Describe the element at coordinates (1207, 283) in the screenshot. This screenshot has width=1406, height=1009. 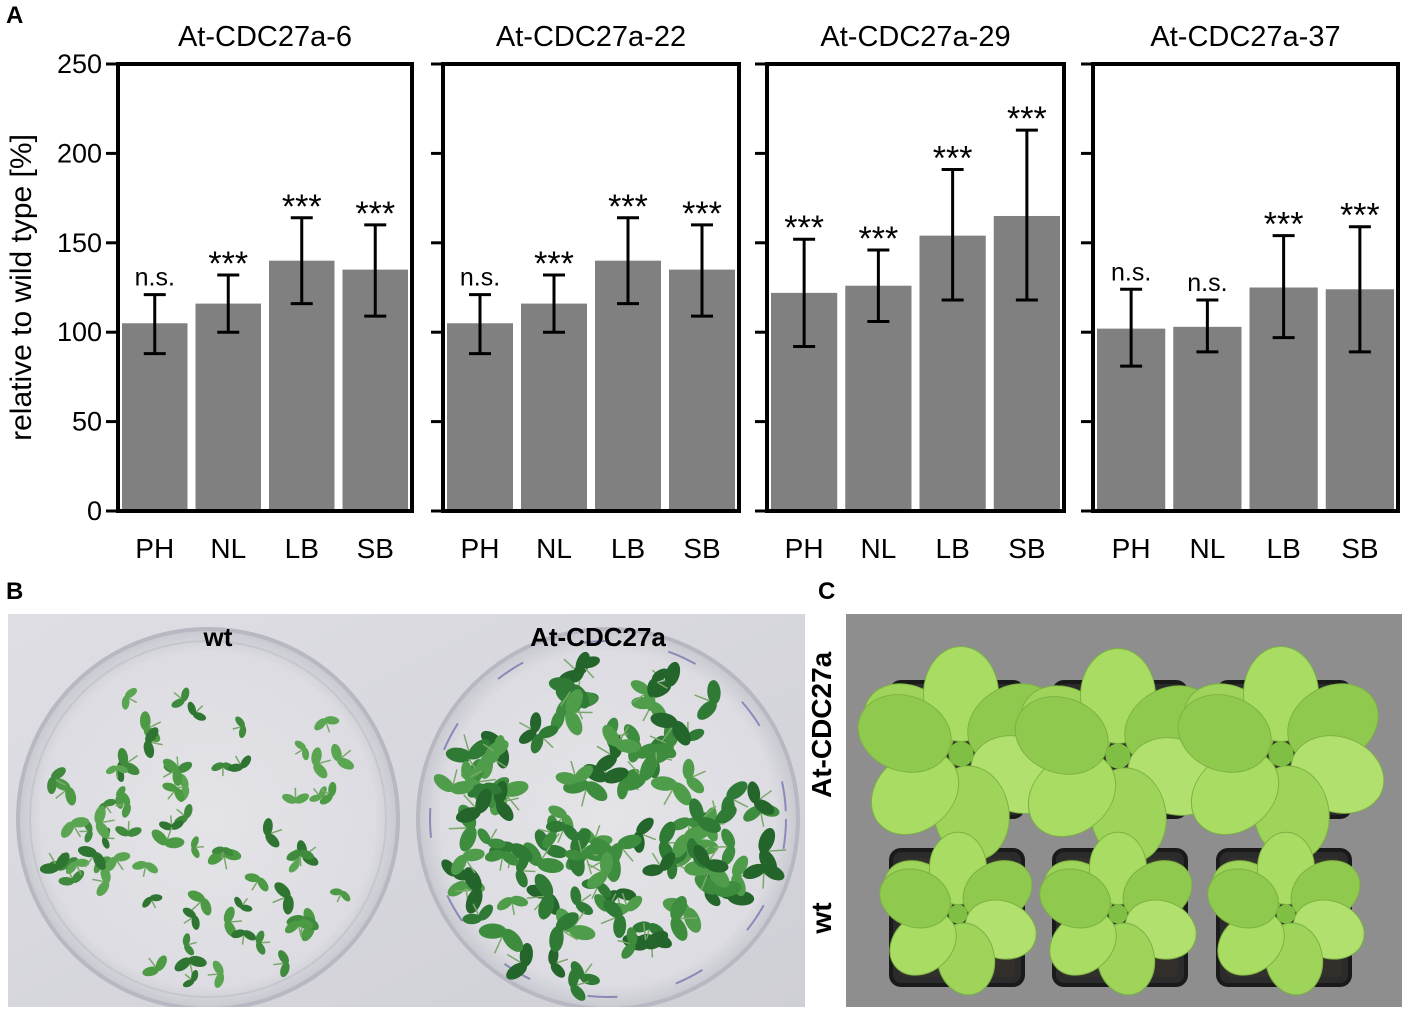
I see `significance-label-4-NL: n.s.` at that location.